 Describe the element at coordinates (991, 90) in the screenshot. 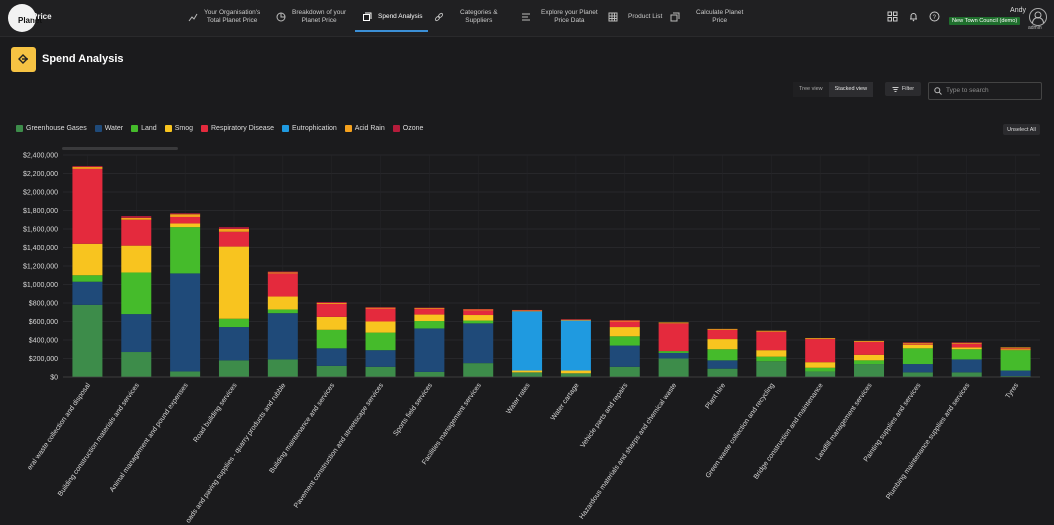

I see `search-input` at that location.